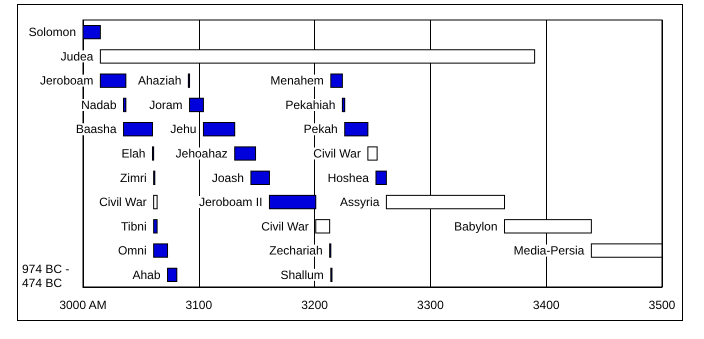 Image resolution: width=704 pixels, height=339 pixels. I want to click on x-tick-label: 3500, so click(662, 305).